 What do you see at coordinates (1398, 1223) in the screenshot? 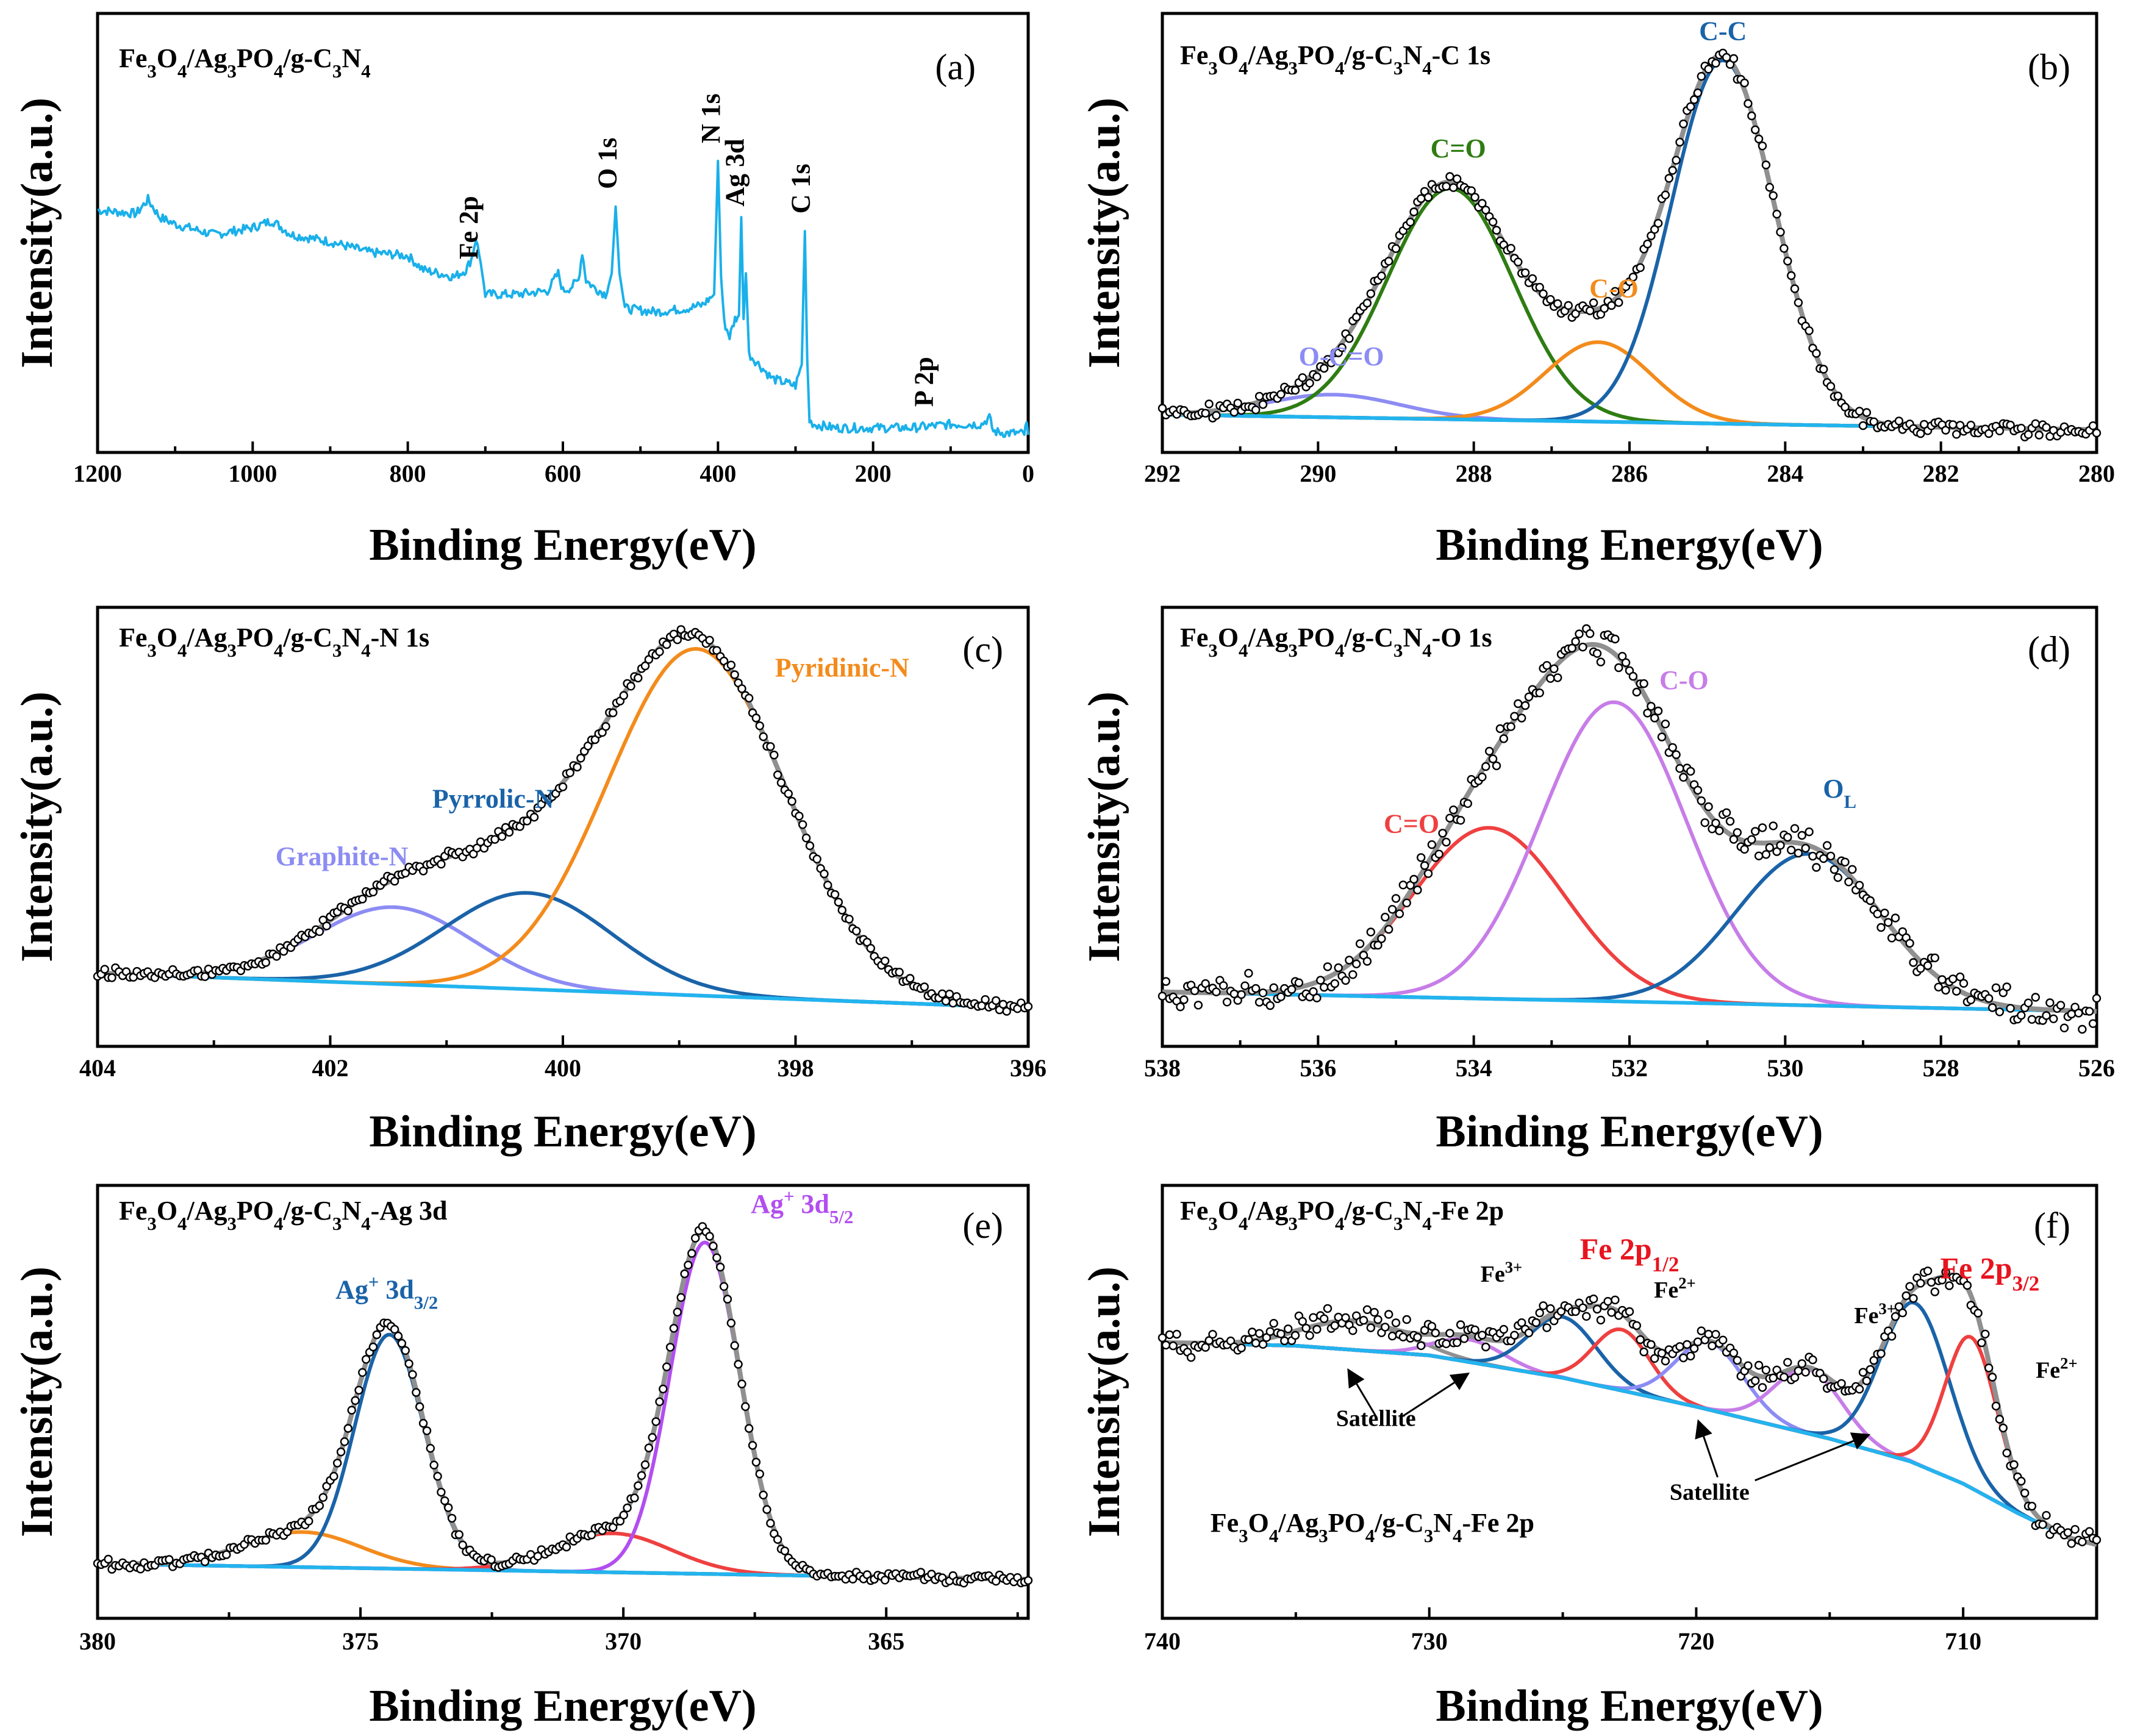
I see `panel-f-title-part: 3` at bounding box center [1398, 1223].